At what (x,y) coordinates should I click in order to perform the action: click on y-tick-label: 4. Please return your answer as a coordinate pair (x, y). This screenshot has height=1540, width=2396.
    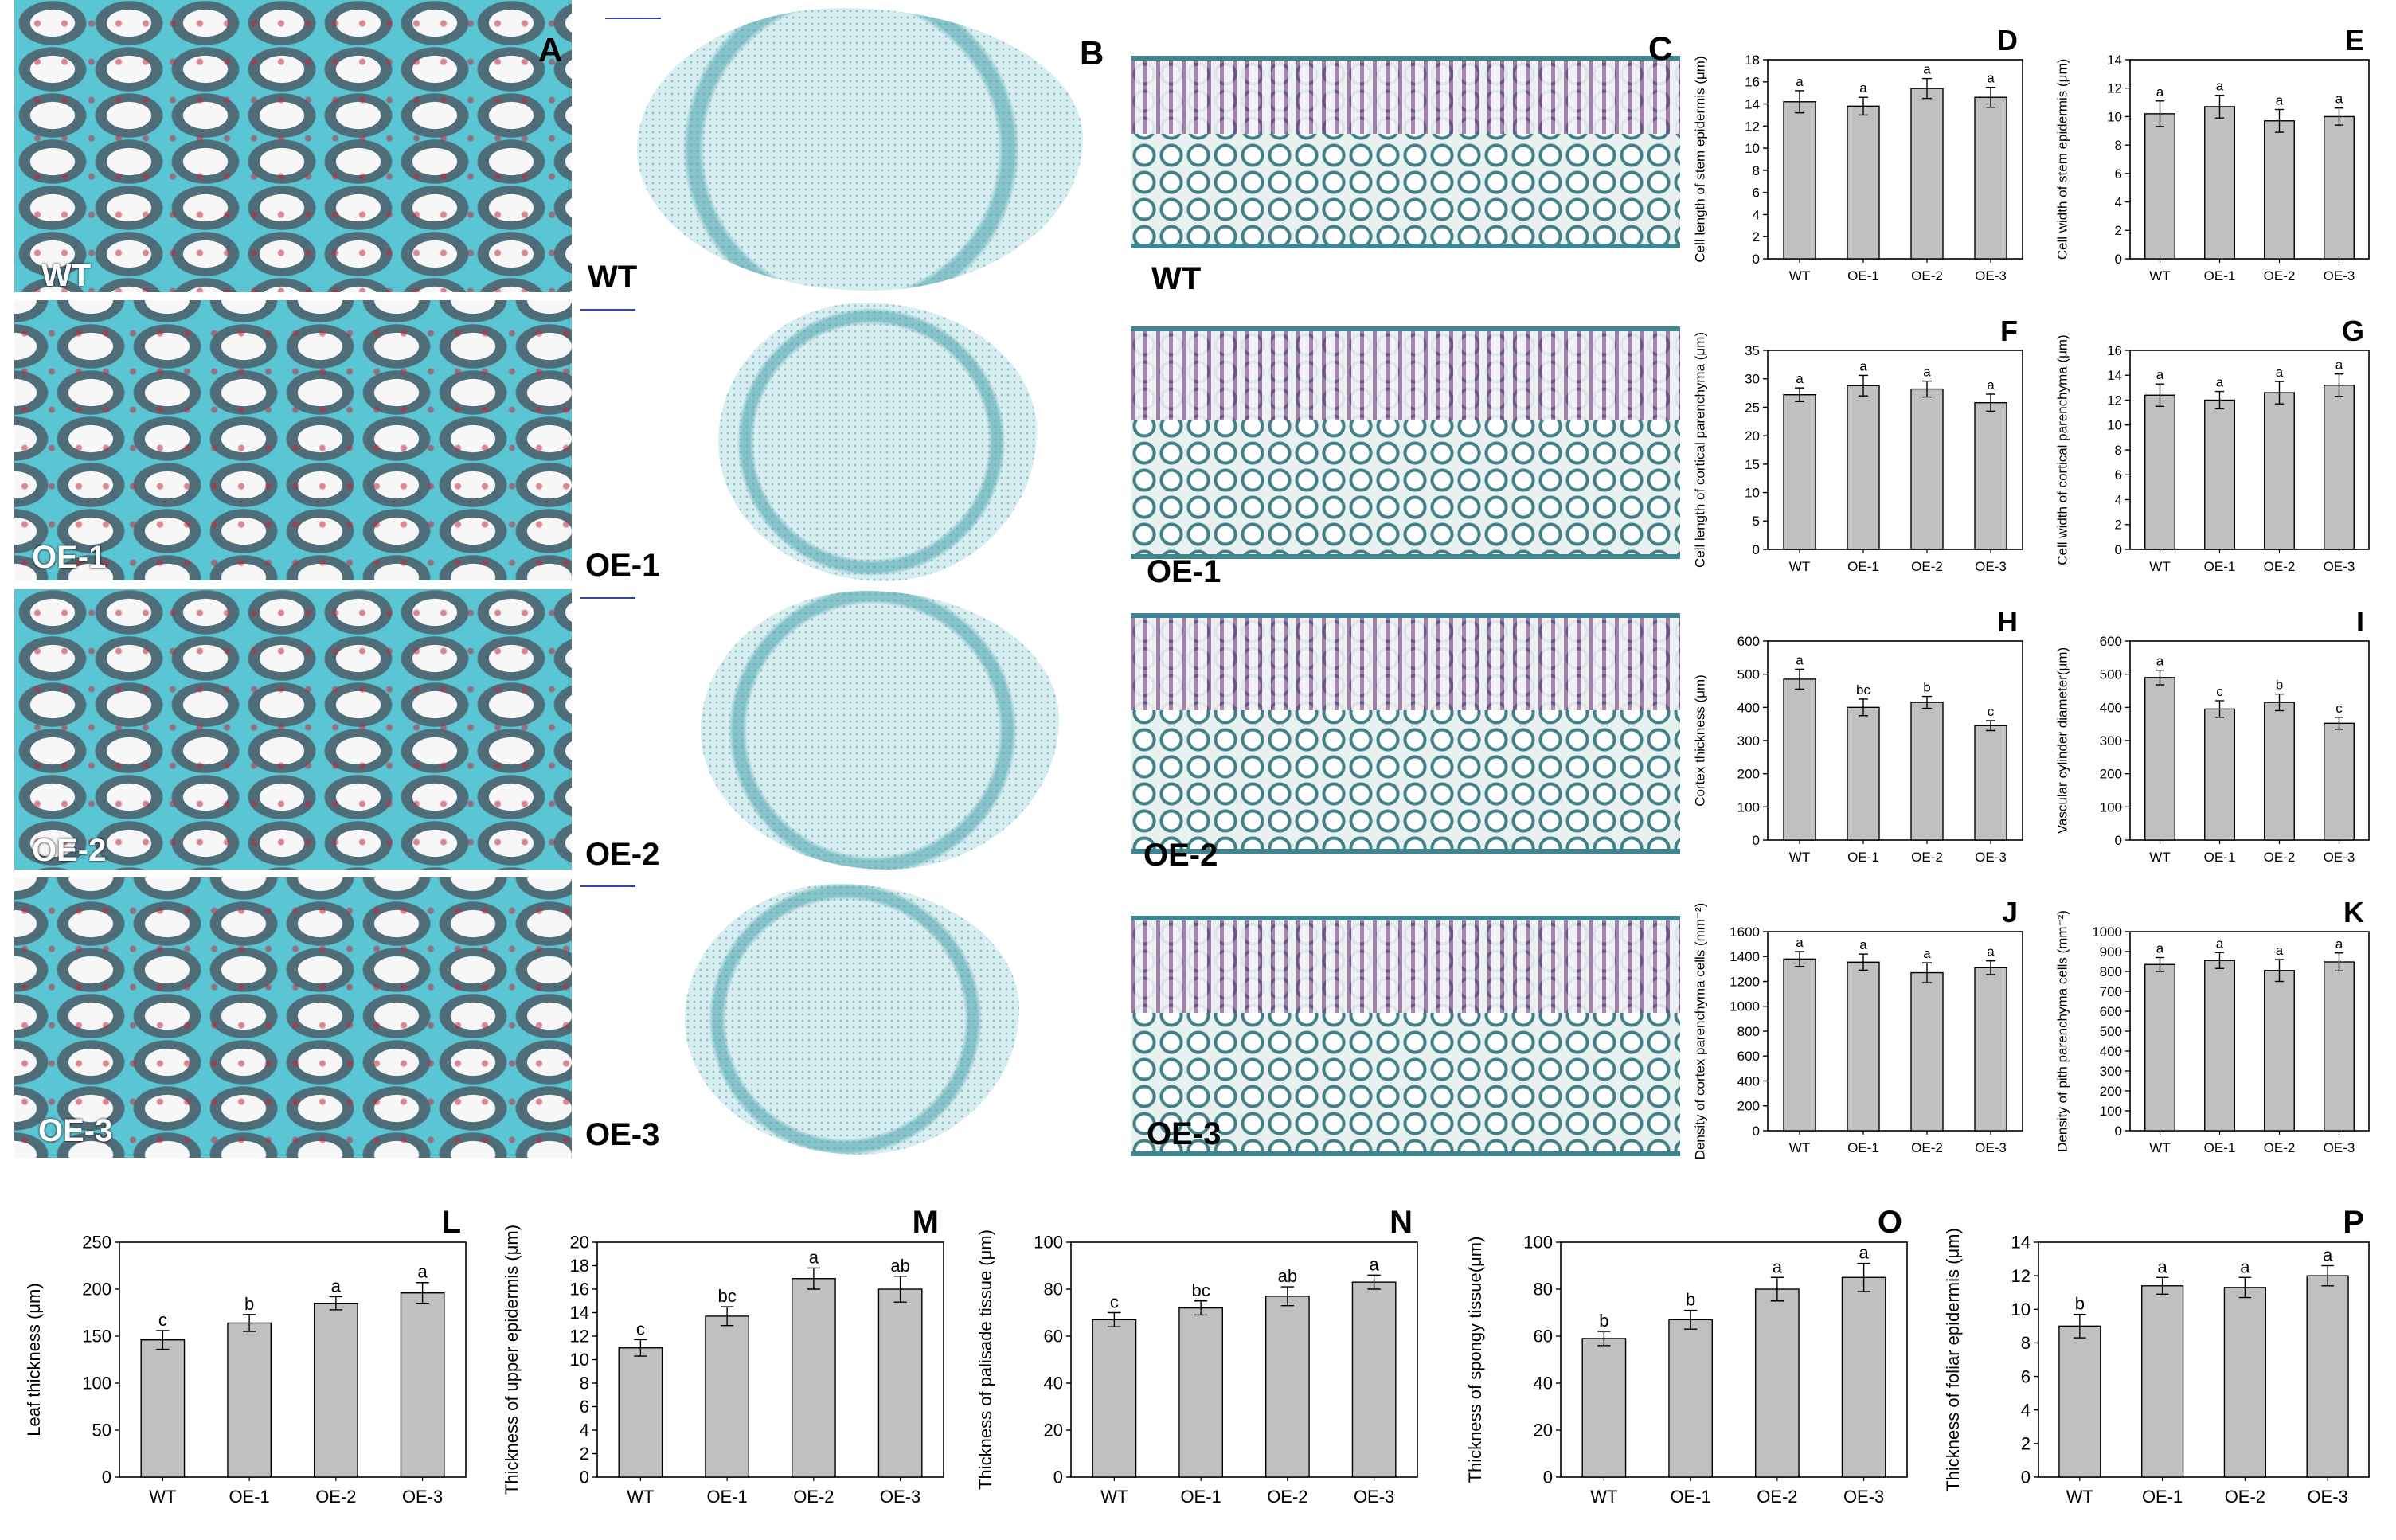
    Looking at the image, I should click on (2026, 1410).